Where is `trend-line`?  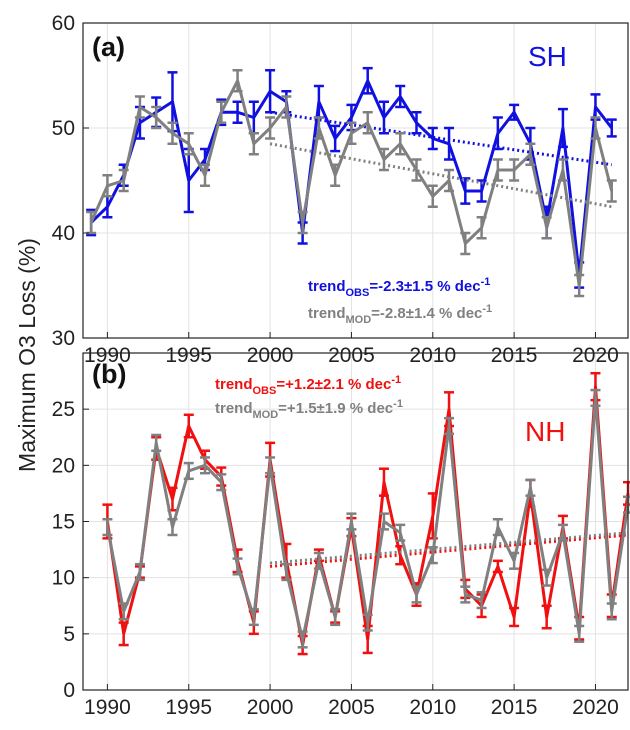 trend-line is located at coordinates (449, 548).